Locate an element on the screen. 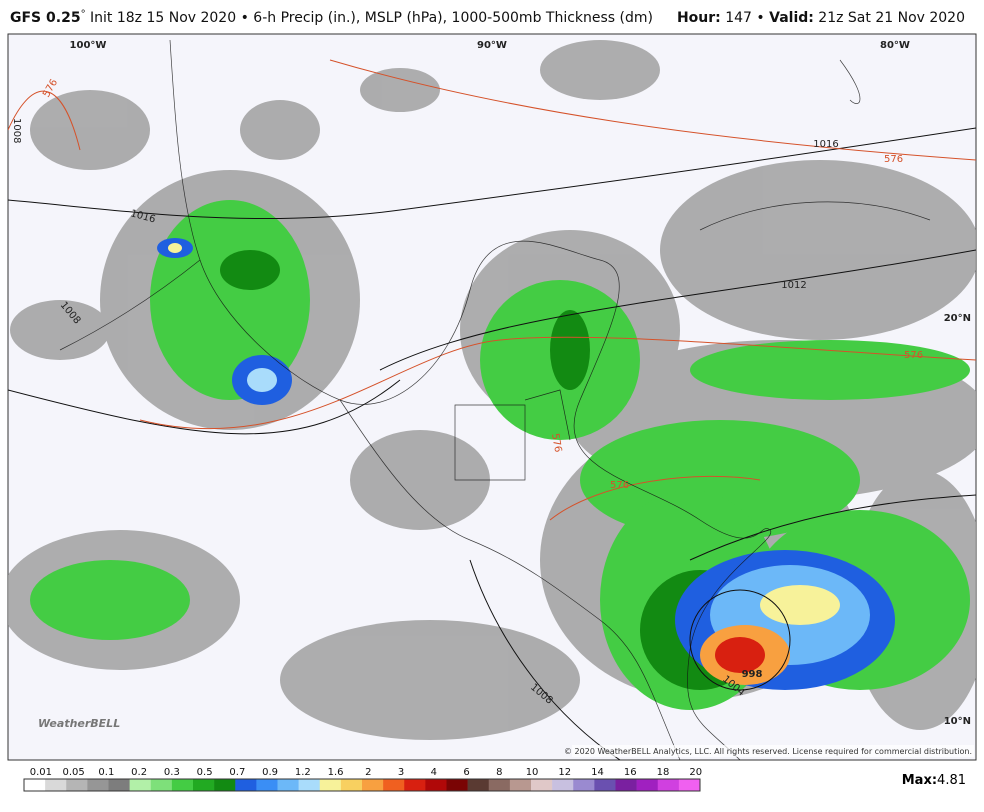 This screenshot has height=812, width=984. legend-label: 4 is located at coordinates (434, 772).